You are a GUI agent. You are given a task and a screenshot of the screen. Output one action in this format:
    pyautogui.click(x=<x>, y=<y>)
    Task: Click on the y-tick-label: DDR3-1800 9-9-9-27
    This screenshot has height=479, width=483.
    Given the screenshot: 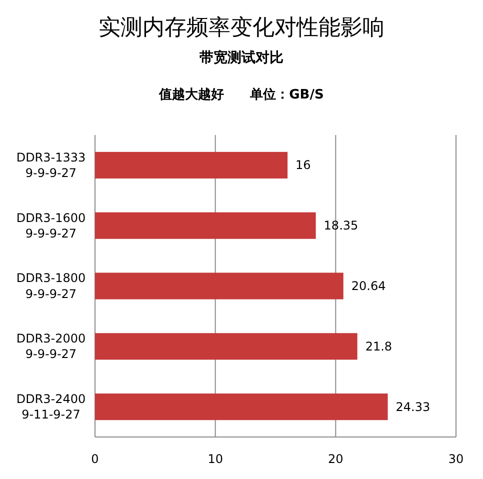 What is the action you would take?
    pyautogui.click(x=51, y=286)
    